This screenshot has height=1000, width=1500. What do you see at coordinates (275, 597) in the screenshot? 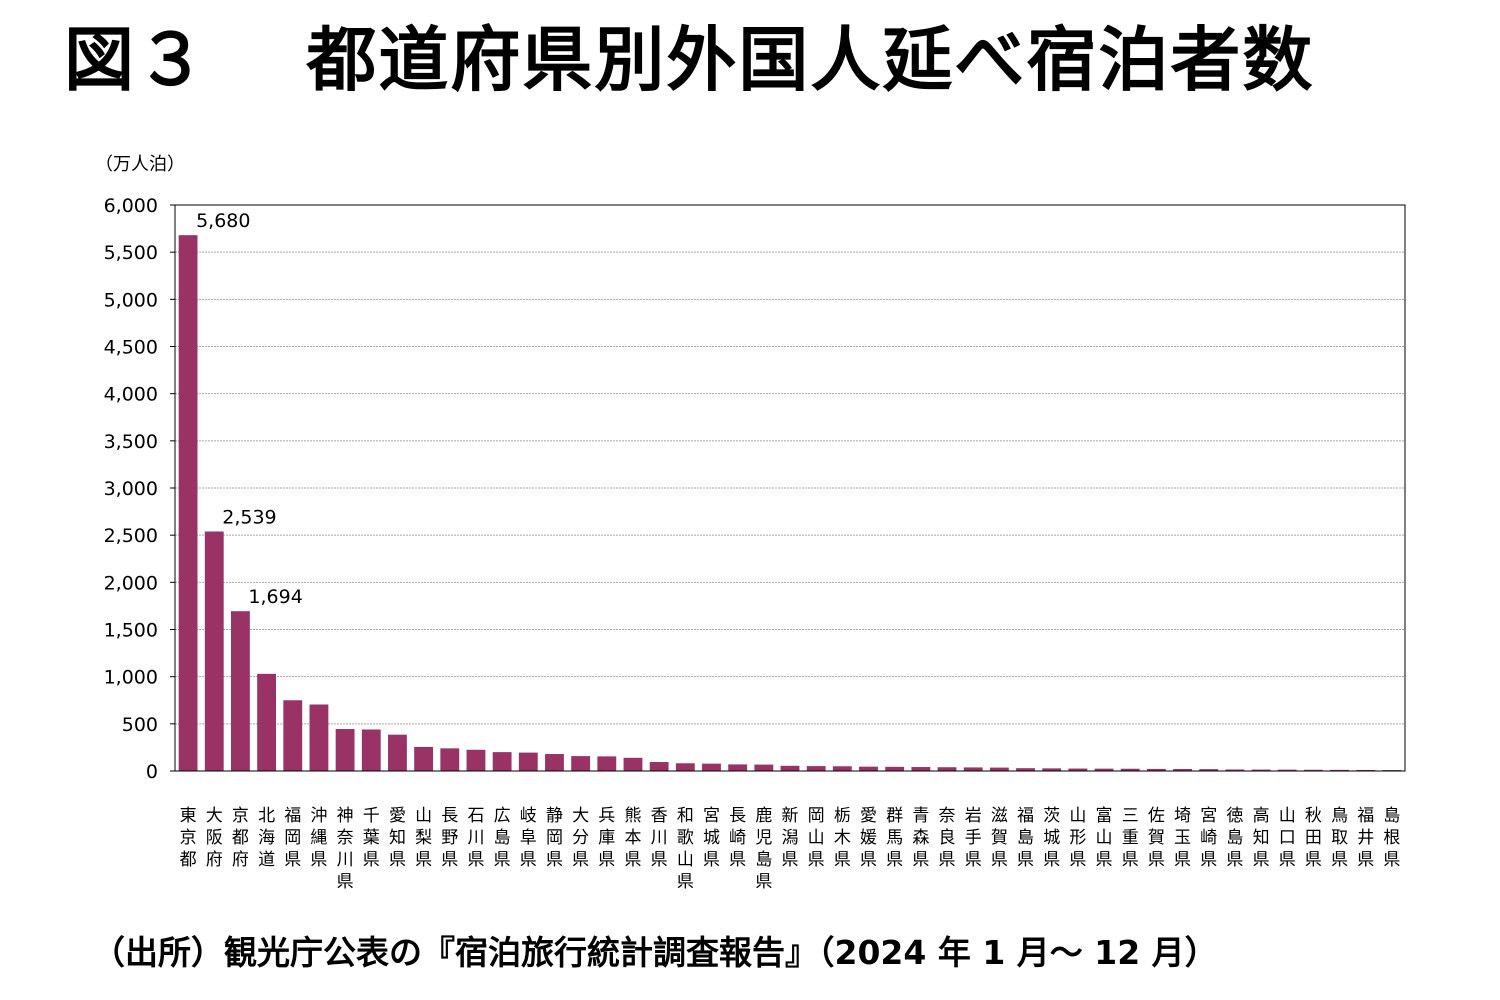
I see `data-label: 1,694` at bounding box center [275, 597].